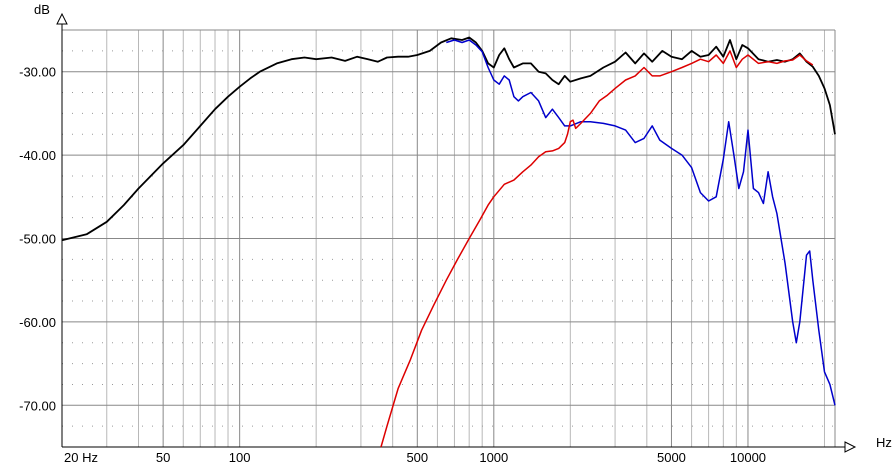 The width and height of the screenshot is (895, 473). Describe the element at coordinates (42, 9) in the screenshot. I see `y-axis-label: dB` at that location.